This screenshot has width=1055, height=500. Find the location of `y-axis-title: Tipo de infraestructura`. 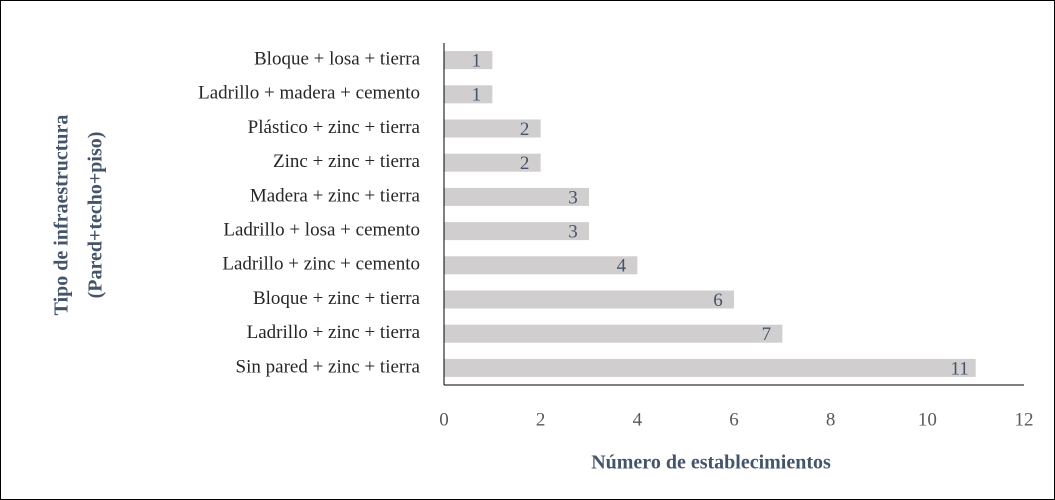

y-axis-title: Tipo de infraestructura is located at coordinates (62, 215).